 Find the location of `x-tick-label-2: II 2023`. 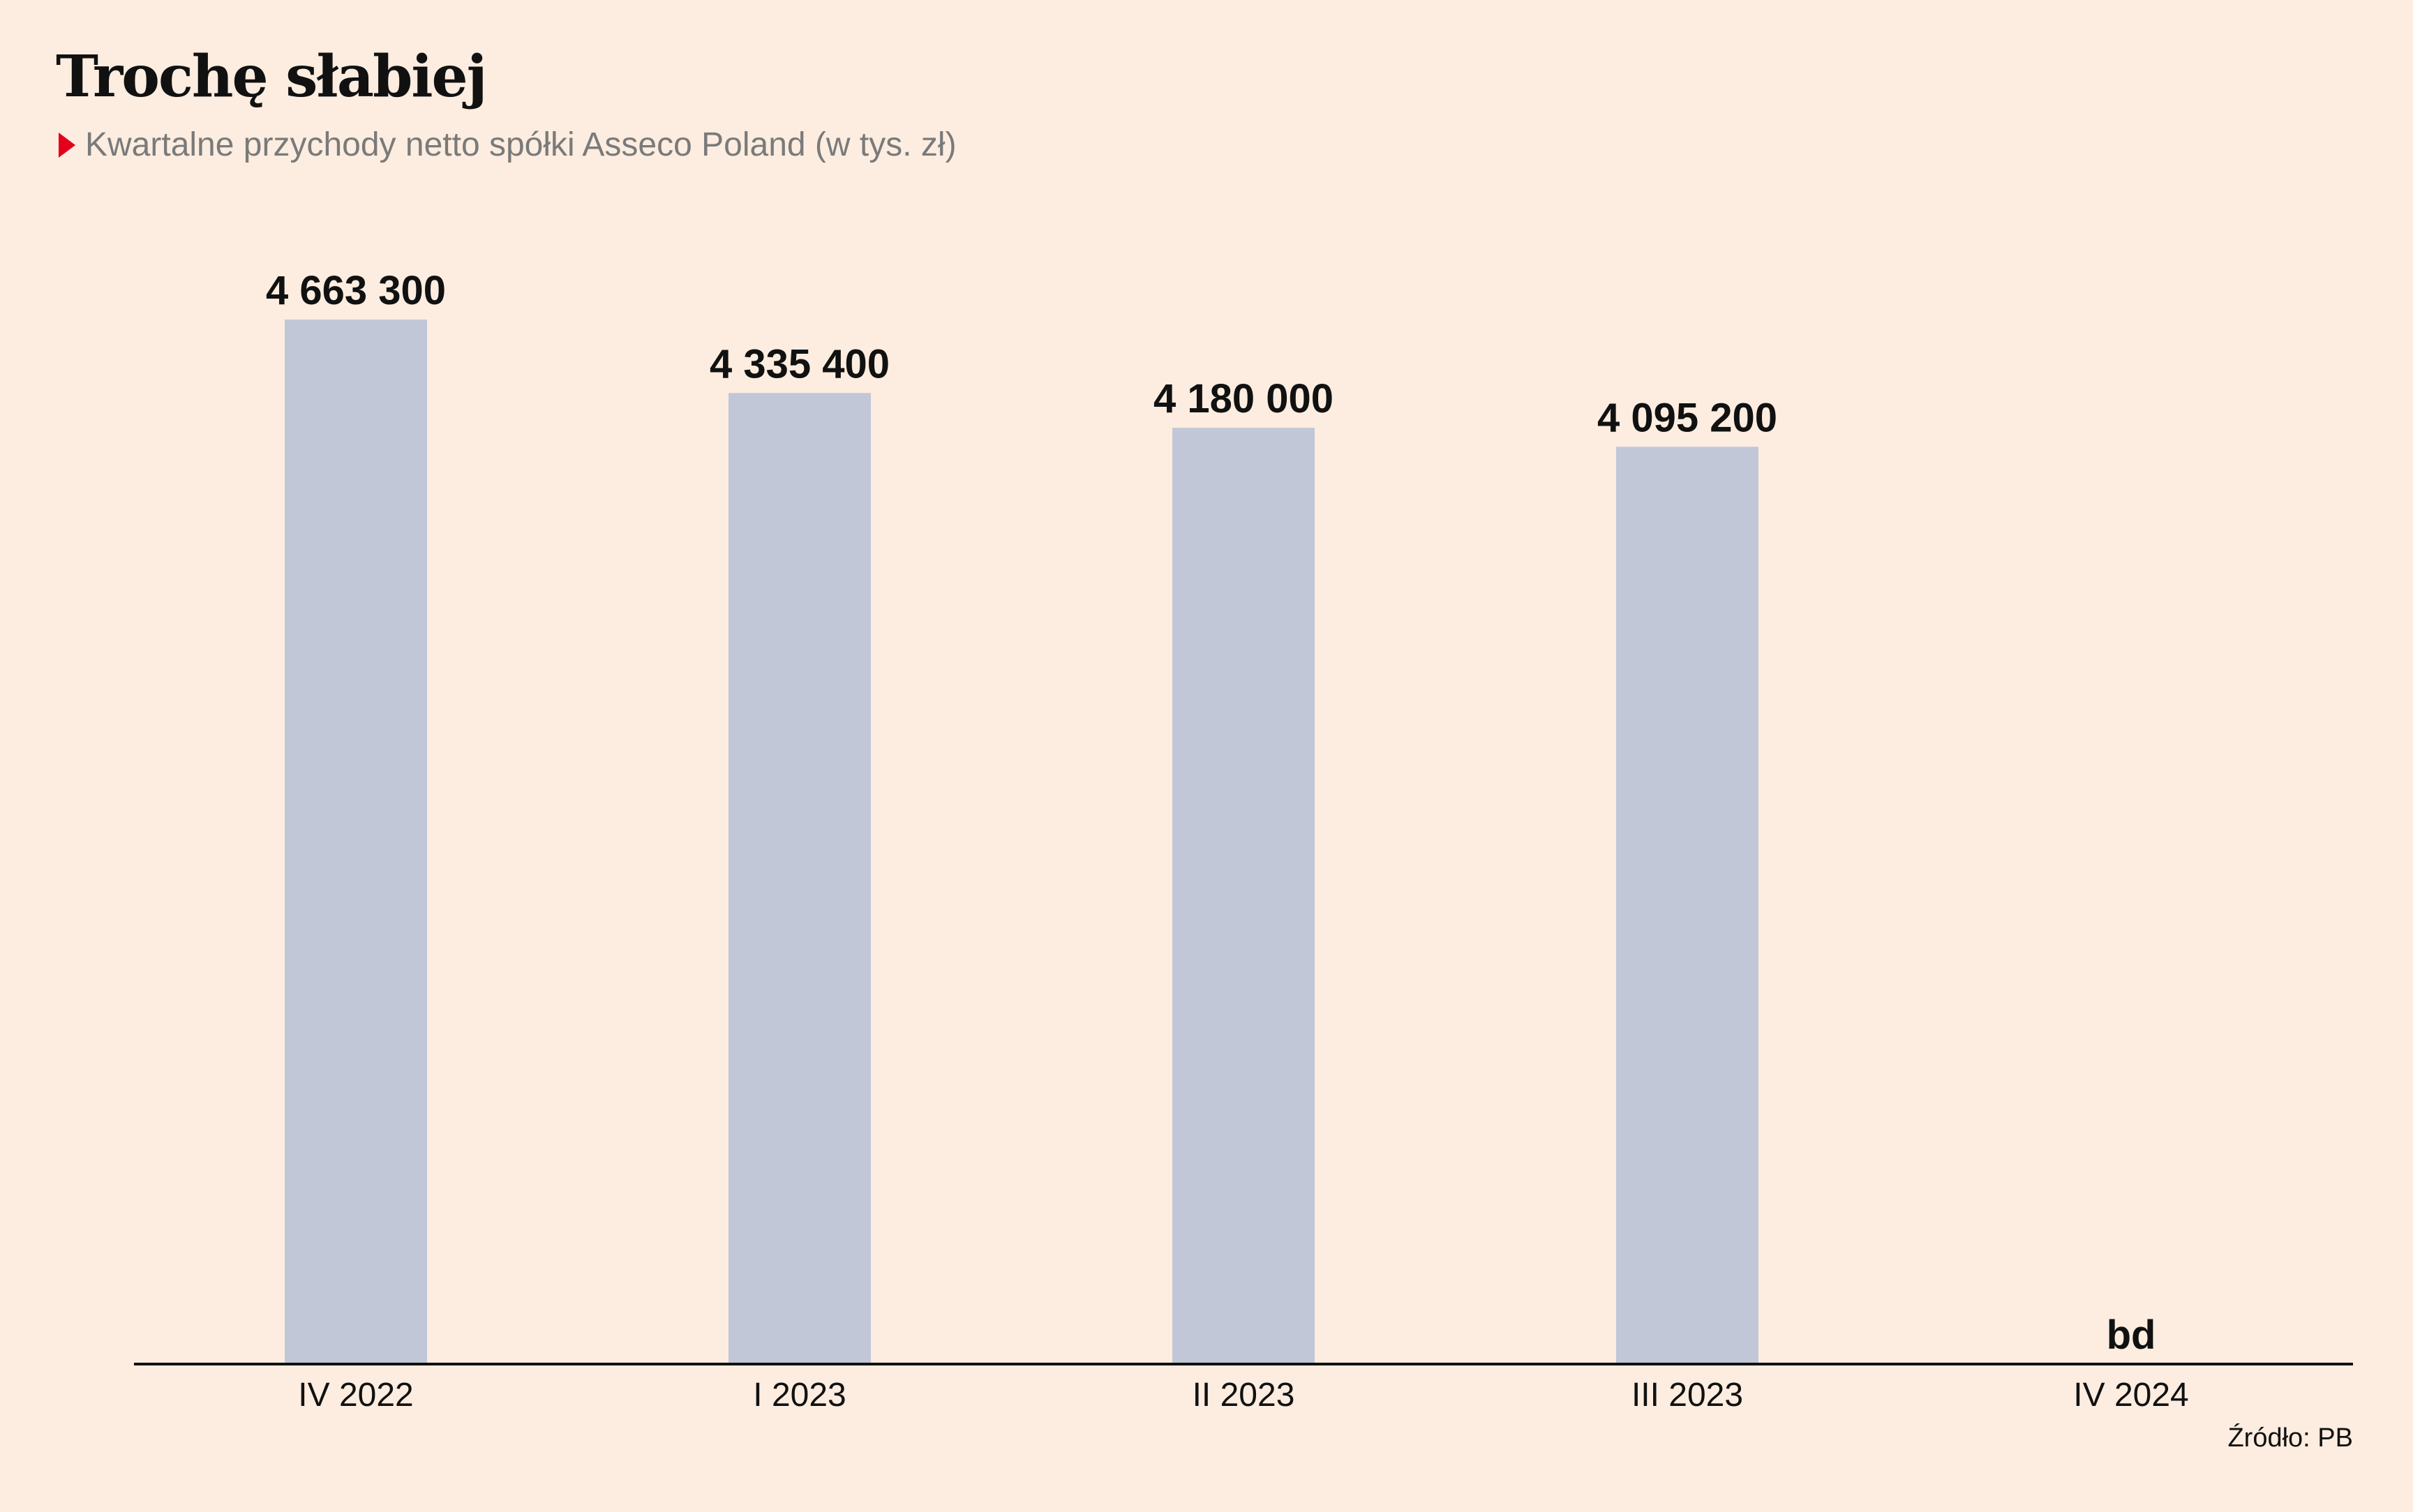

x-tick-label-2: II 2023 is located at coordinates (1244, 1395).